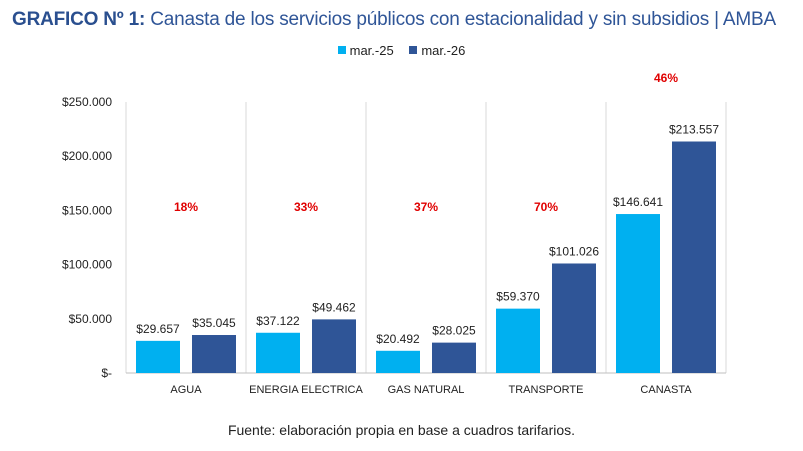 The image size is (803, 451). Describe the element at coordinates (79, 19) in the screenshot. I see `title-prefix: GRAFICO Nº 1:` at that location.